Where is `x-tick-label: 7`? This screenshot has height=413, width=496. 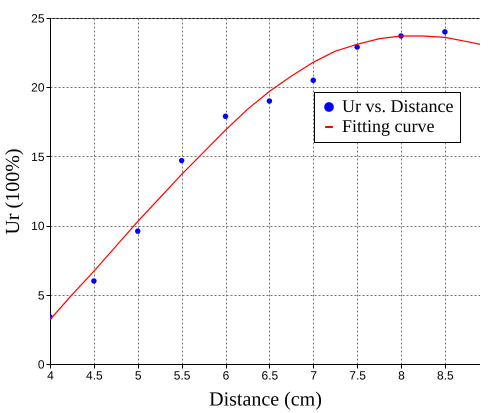 x-tick-label: 7 is located at coordinates (314, 375).